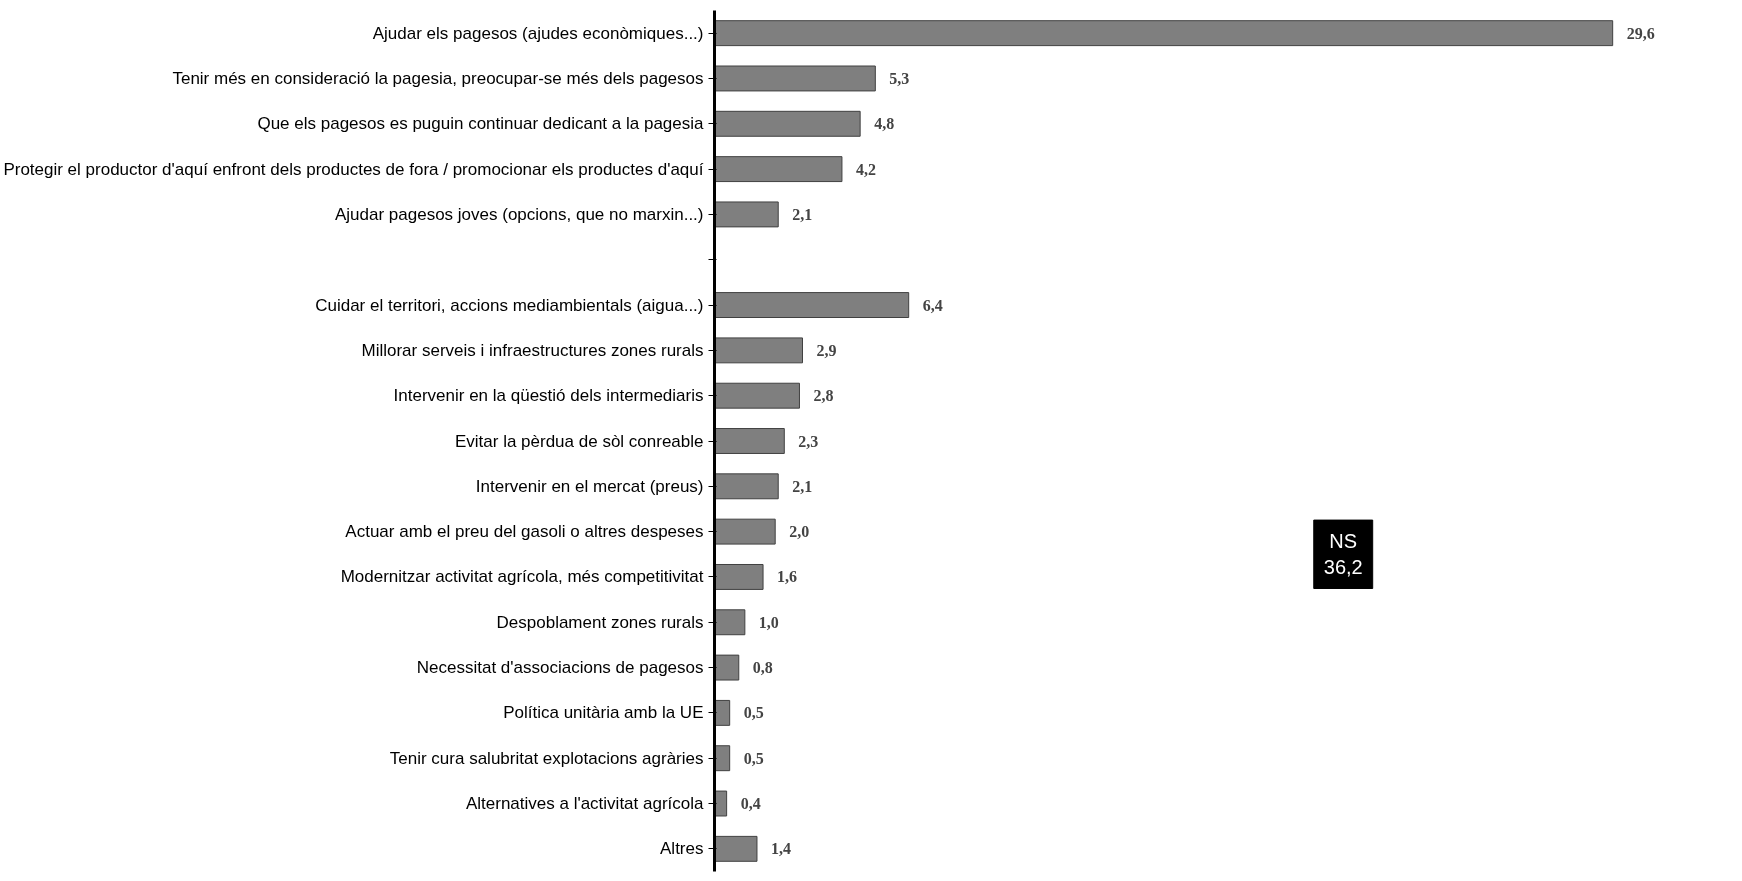 Image resolution: width=1742 pixels, height=881 pixels. Describe the element at coordinates (546, 758) in the screenshot. I see `y-tick-label: Tenir cura salubritat explotacions agràries` at that location.